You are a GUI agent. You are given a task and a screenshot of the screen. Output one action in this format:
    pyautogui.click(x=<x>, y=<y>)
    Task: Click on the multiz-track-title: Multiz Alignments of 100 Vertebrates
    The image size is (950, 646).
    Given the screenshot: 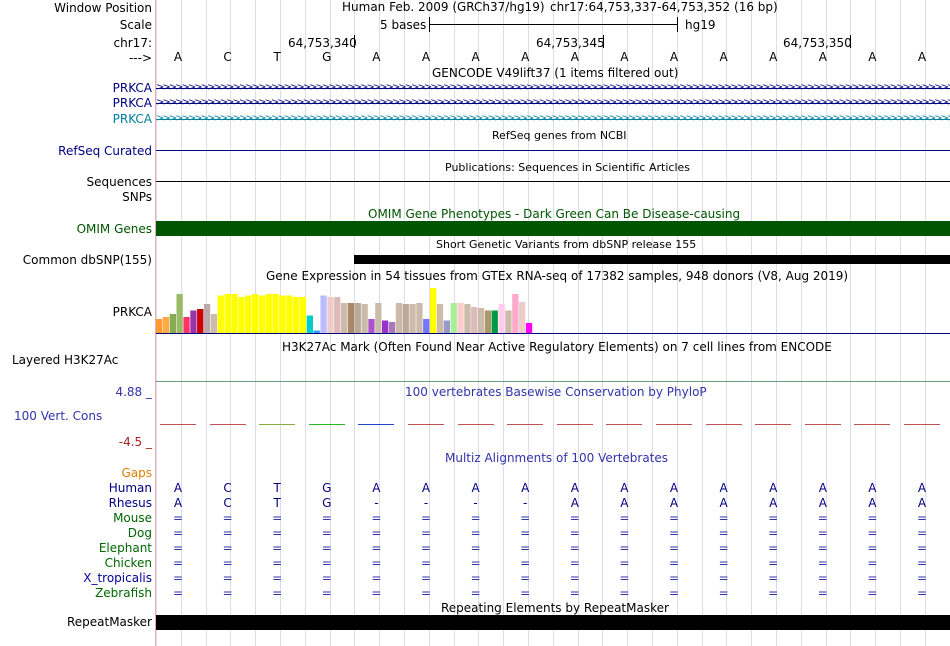 What is the action you would take?
    pyautogui.click(x=557, y=458)
    